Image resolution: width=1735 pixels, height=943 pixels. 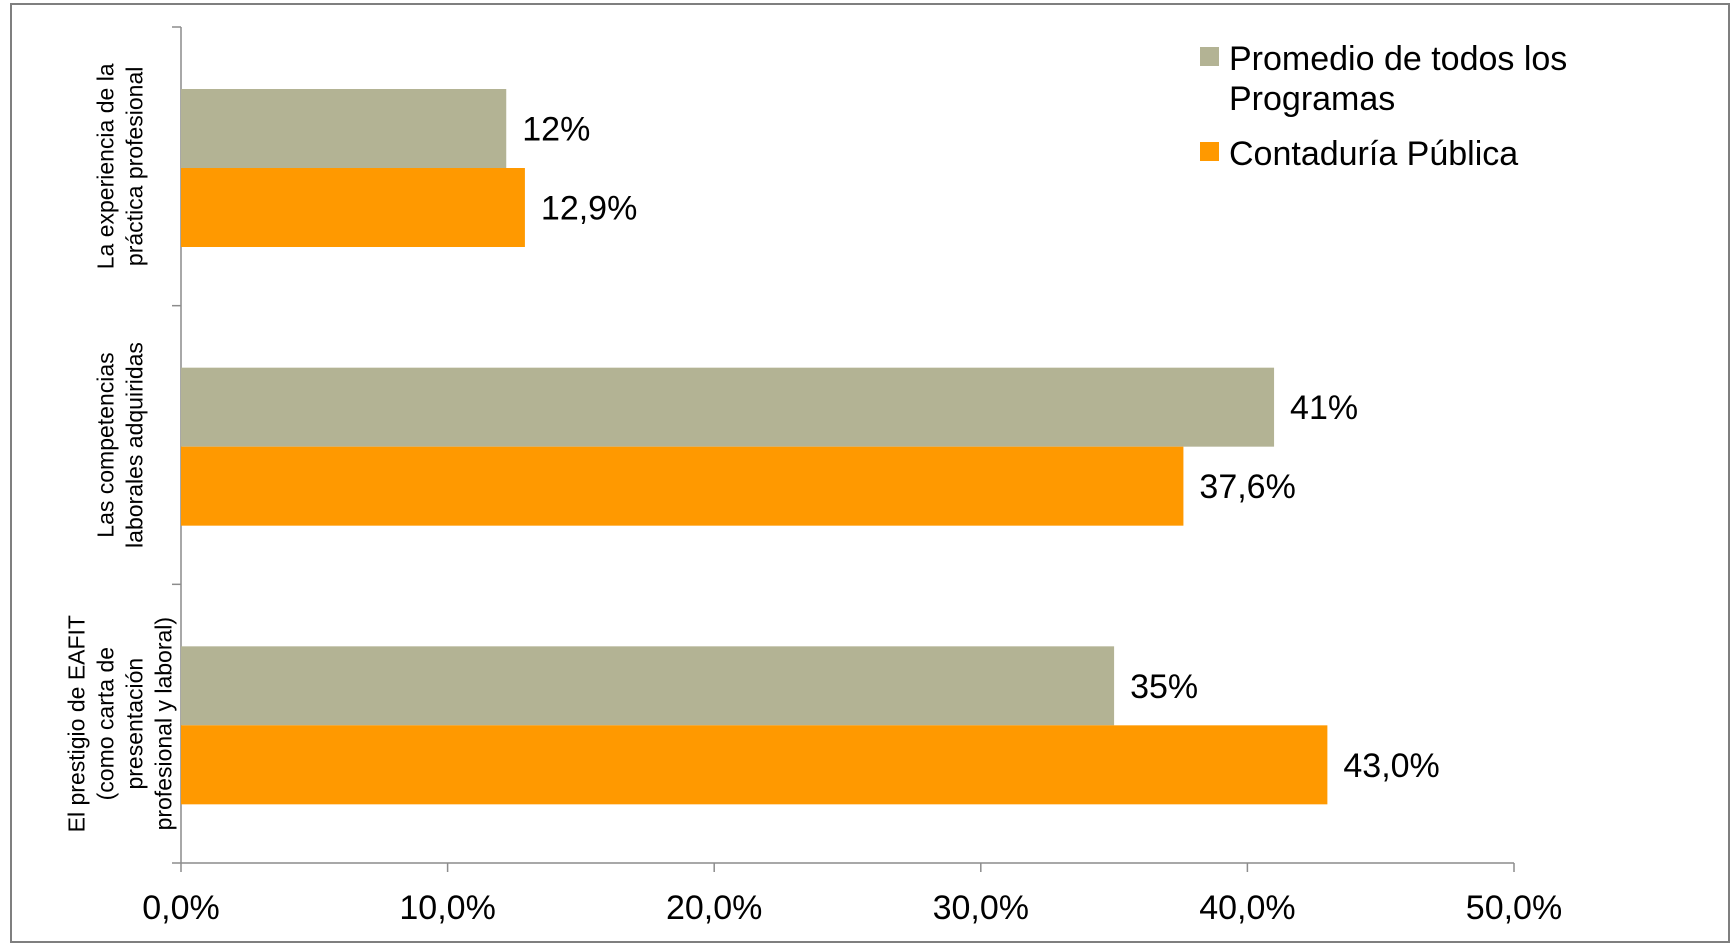 I want to click on x-tick-label: 20,0%, so click(x=714, y=908).